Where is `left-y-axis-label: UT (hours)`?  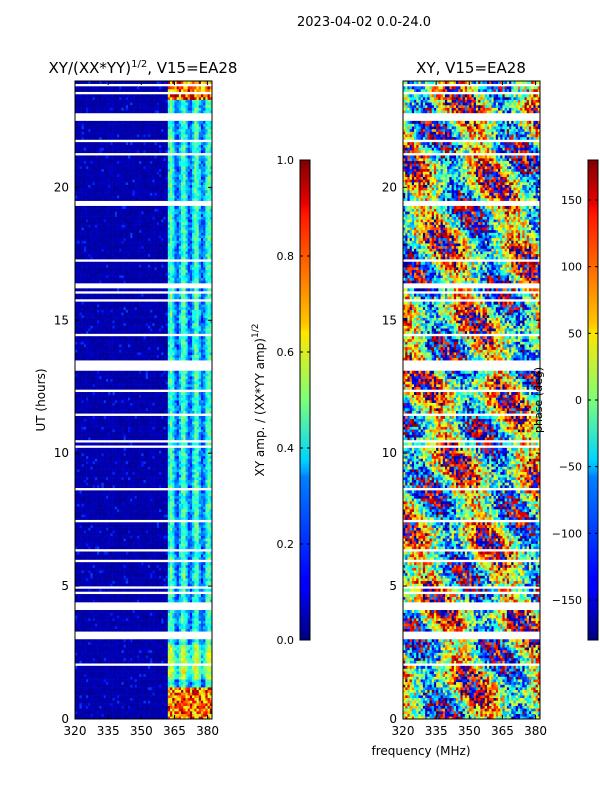
left-y-axis-label: UT (hours) is located at coordinates (41, 399).